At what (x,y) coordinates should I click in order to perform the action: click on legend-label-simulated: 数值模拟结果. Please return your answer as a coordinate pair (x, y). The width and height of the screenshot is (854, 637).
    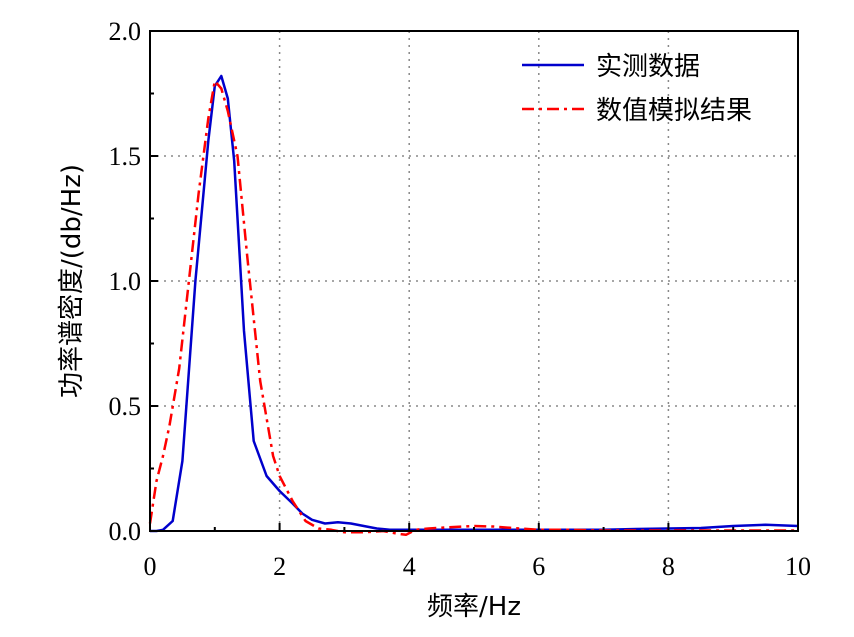
    Looking at the image, I should click on (674, 111).